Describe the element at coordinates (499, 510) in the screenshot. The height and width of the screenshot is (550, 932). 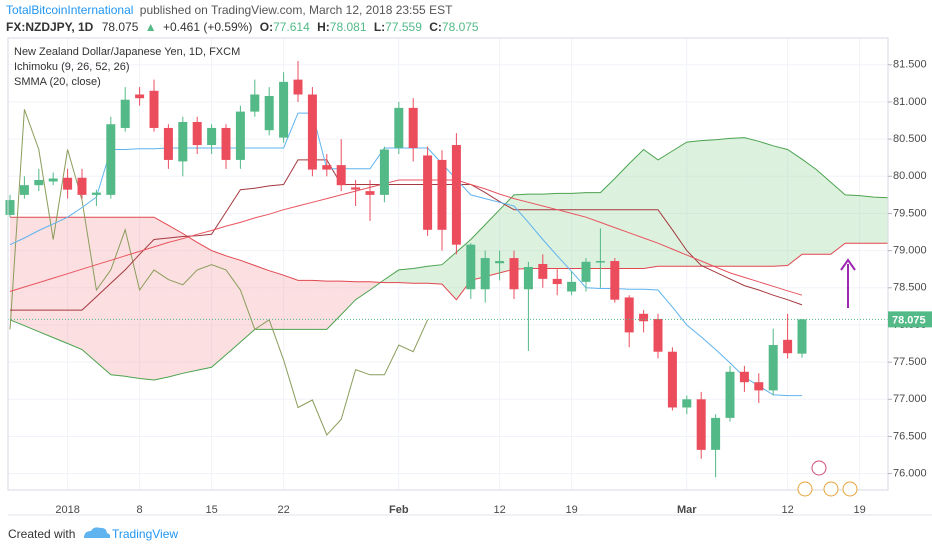
I see `x-tick-label: 12` at that location.